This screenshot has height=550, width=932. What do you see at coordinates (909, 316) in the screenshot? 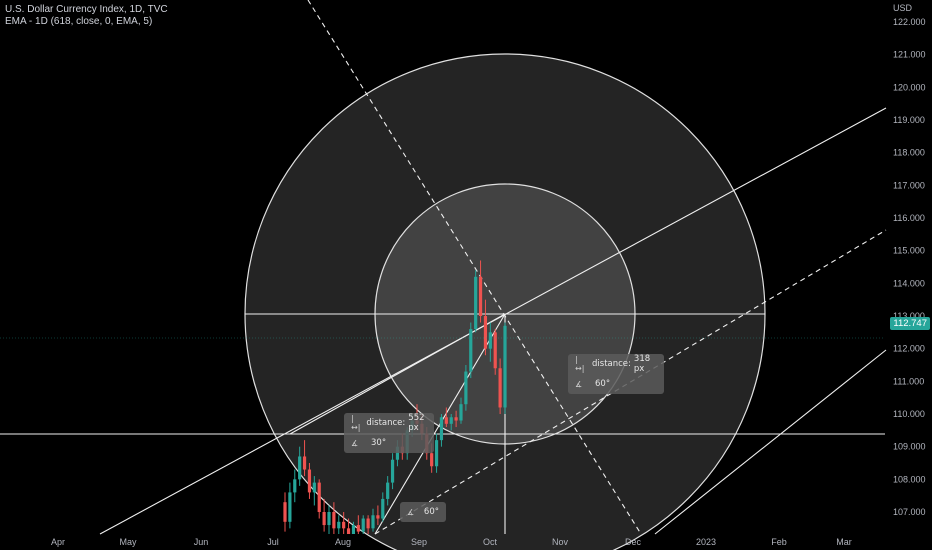
I see `y-tick-label: 113.000` at bounding box center [909, 316].